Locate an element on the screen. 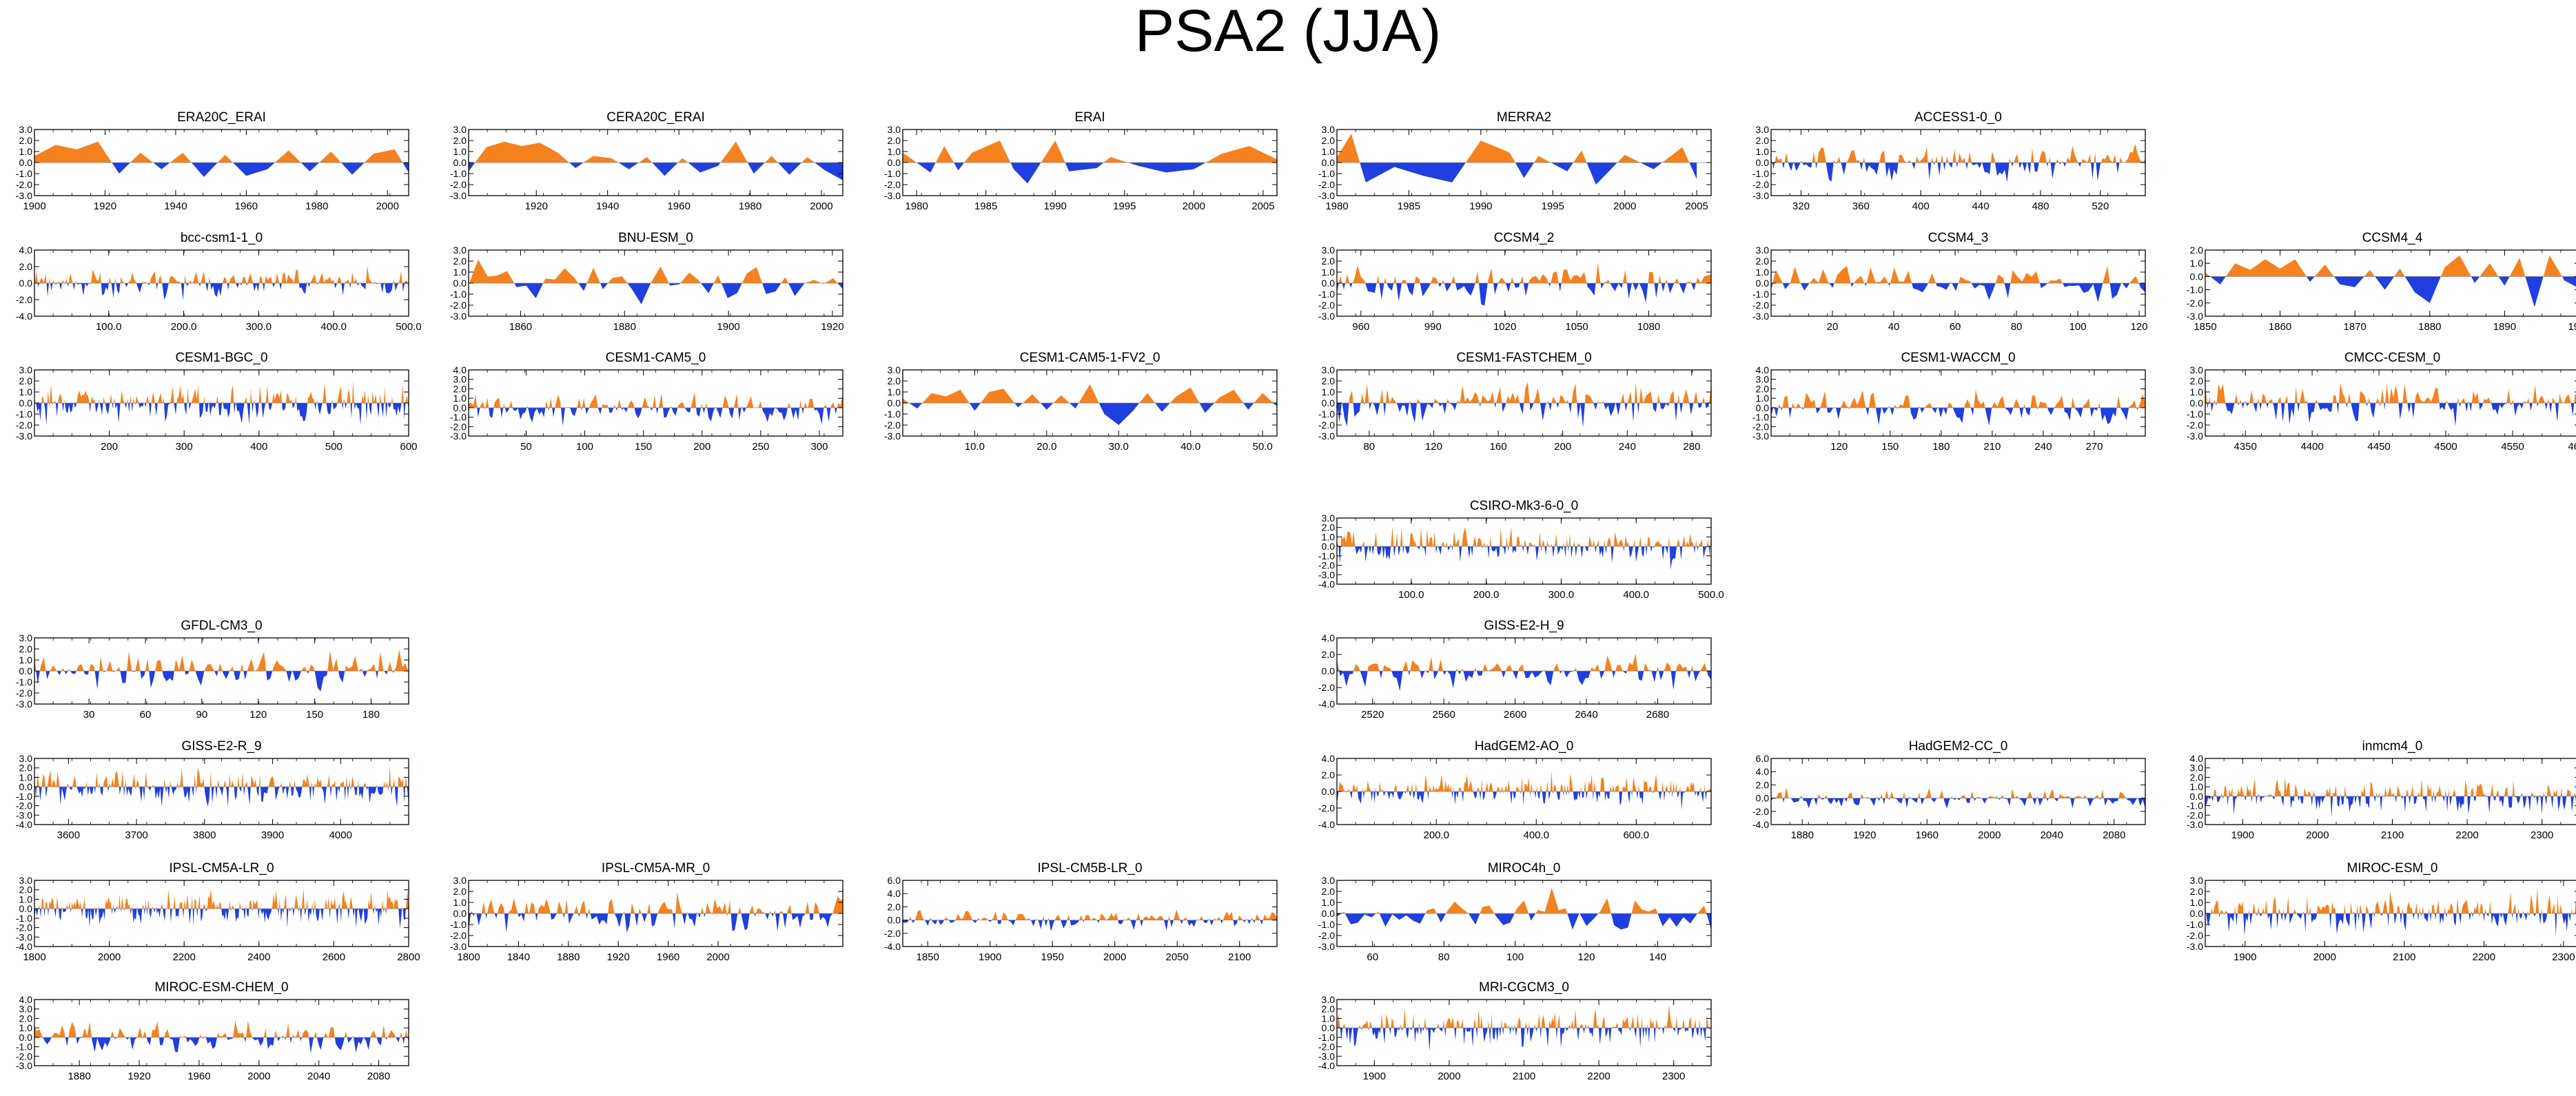 The image size is (2576, 1096). chart-svg: 3.02.01.00.0-1.0-2.0-3.0 200 300 400 500 600 is located at coordinates (217, 408).